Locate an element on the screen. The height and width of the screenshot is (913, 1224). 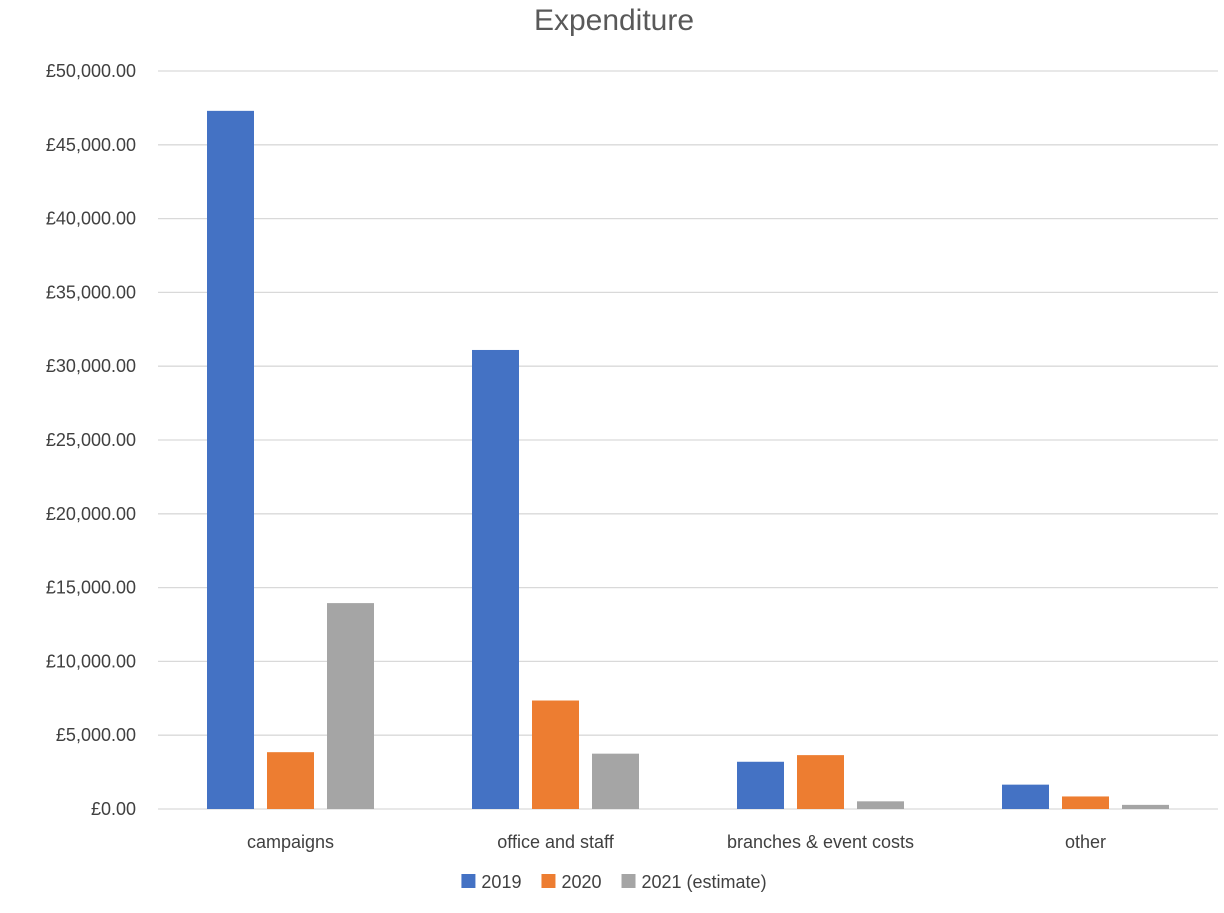
y-tick-label: £40,000.00 is located at coordinates (91, 219).